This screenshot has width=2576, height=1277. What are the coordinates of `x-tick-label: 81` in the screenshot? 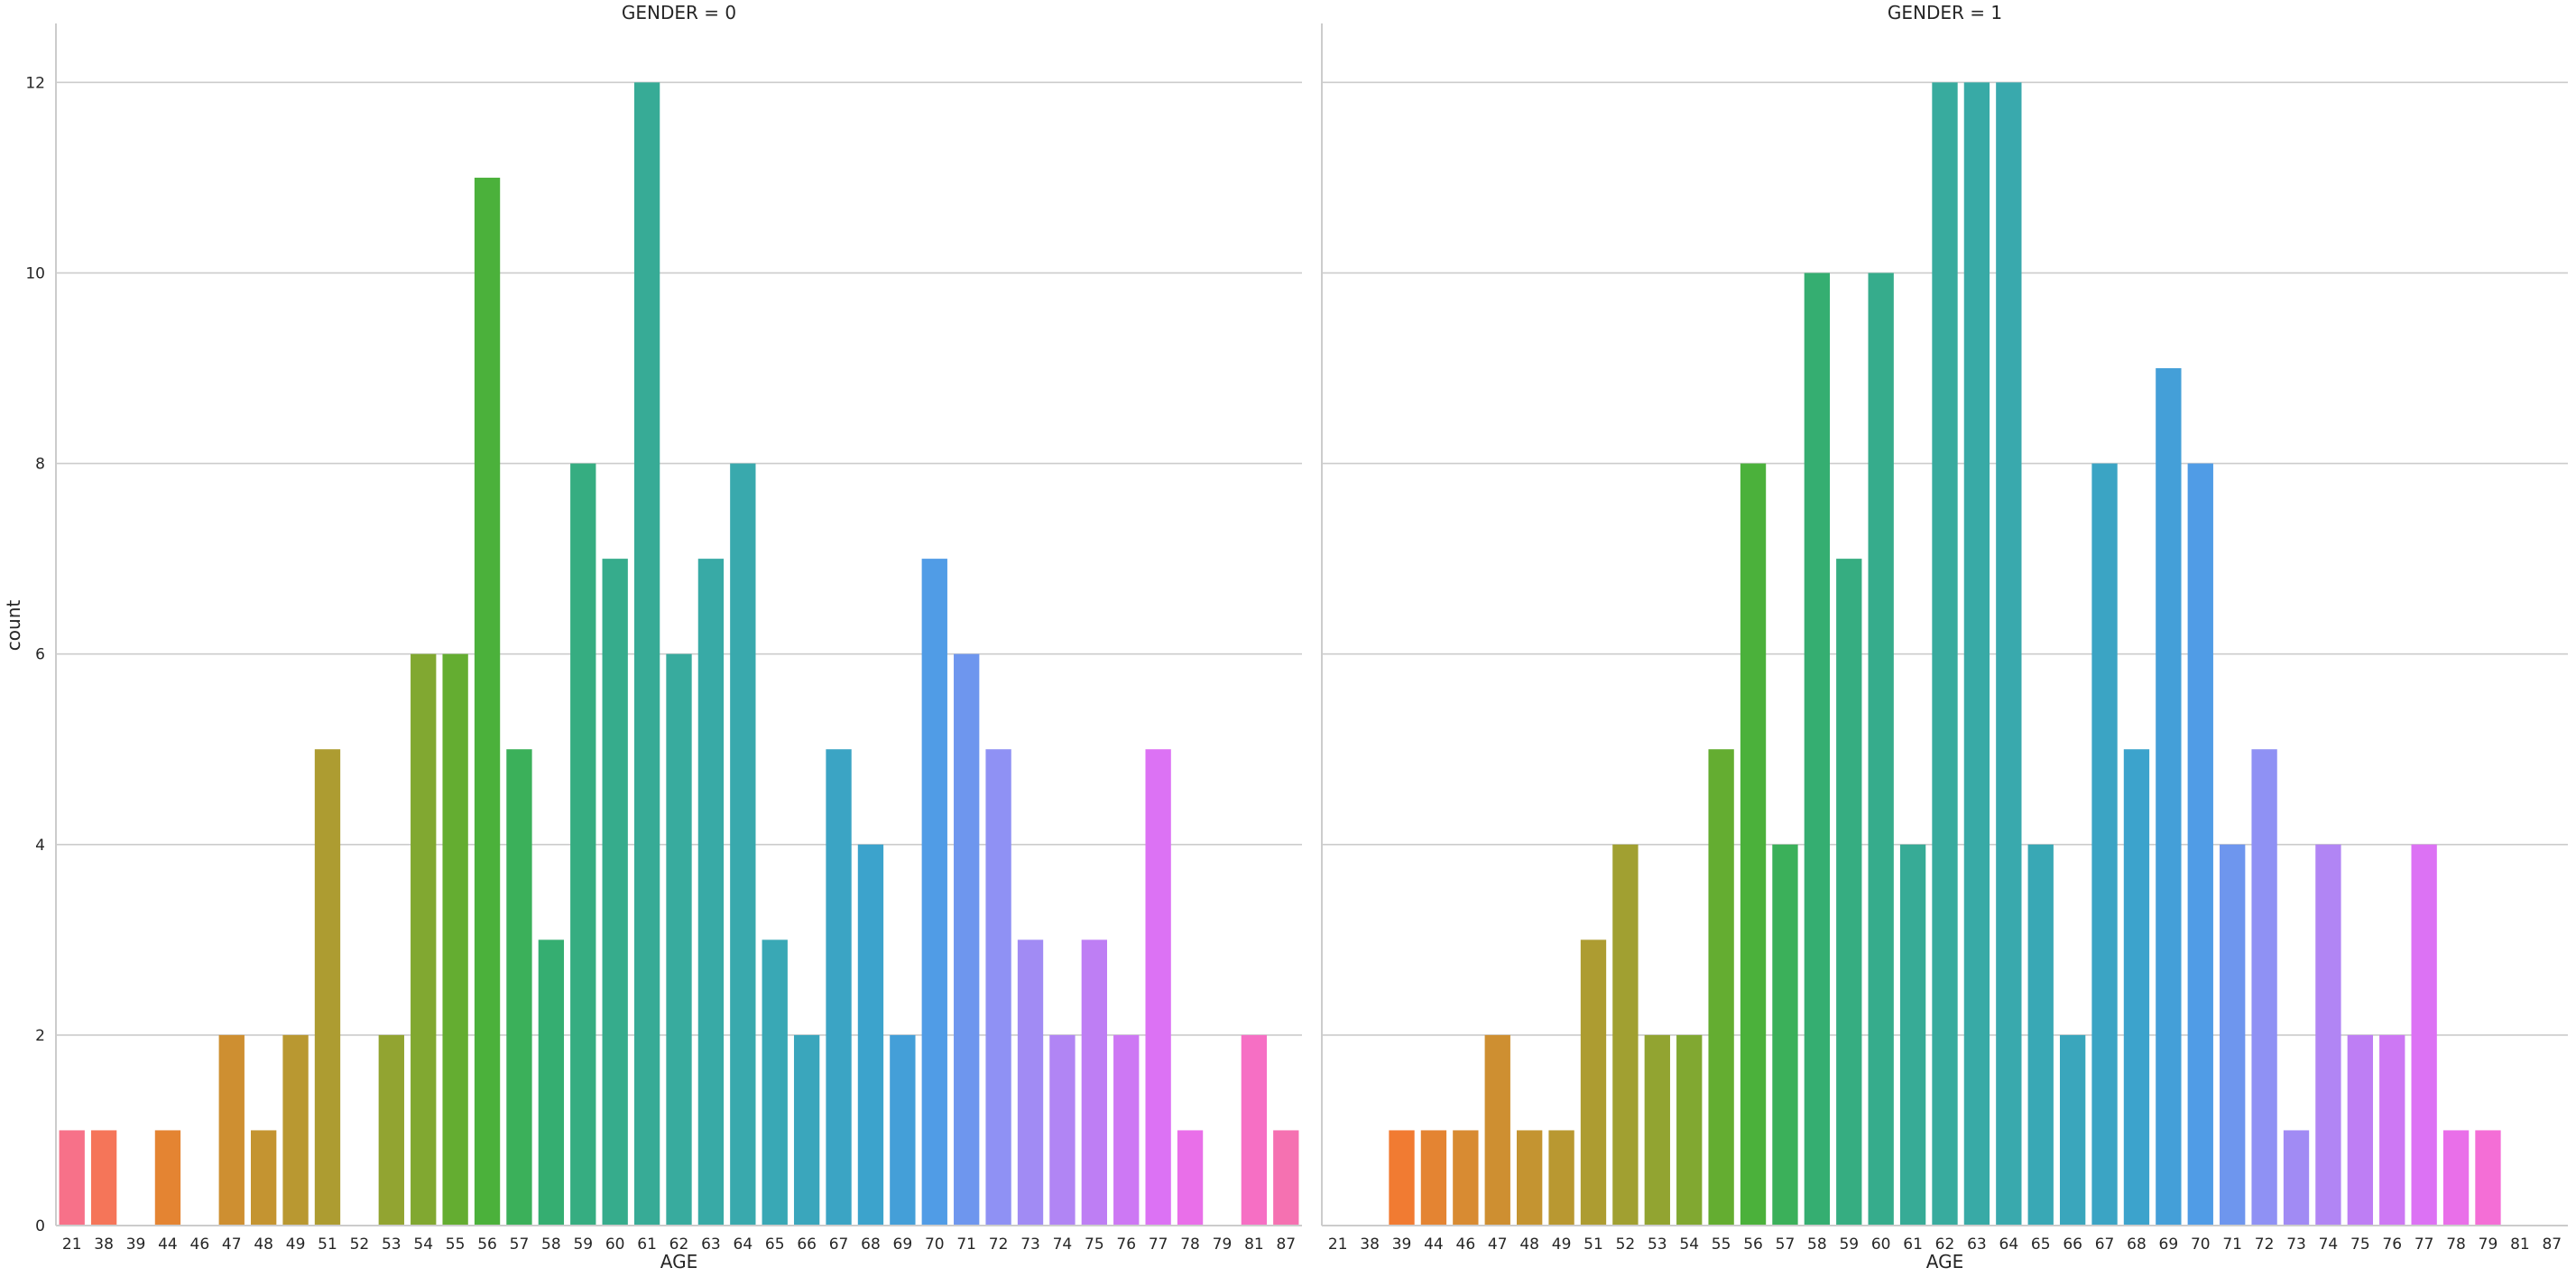 It's located at (2520, 1244).